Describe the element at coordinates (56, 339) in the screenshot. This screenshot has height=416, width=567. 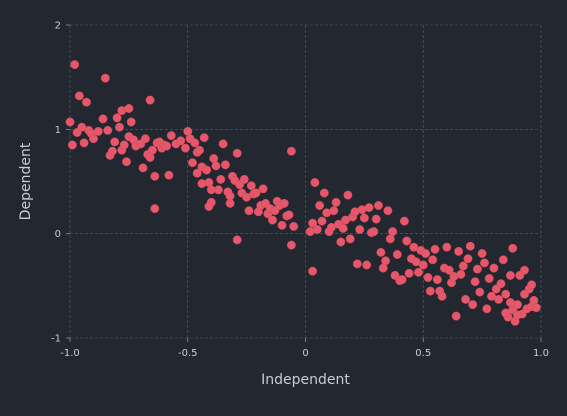
I see `y-tick-label: -1` at that location.